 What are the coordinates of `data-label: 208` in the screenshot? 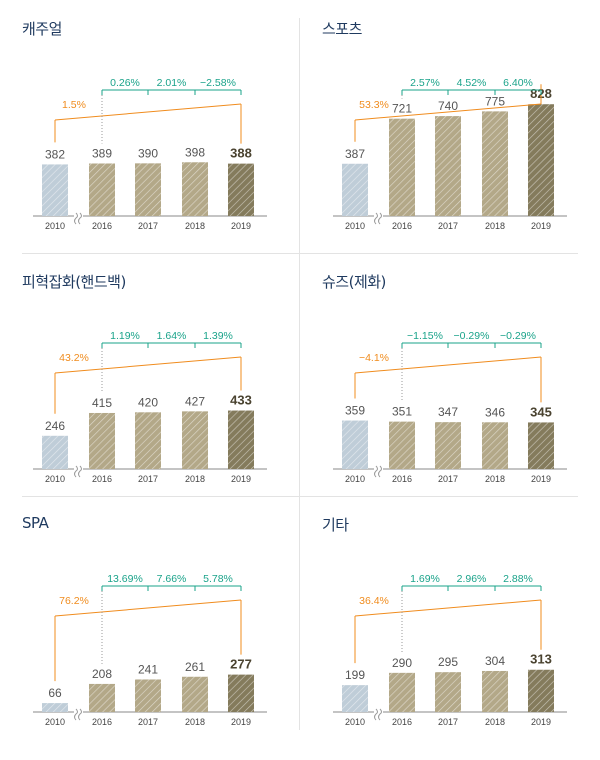 It's located at (102, 674).